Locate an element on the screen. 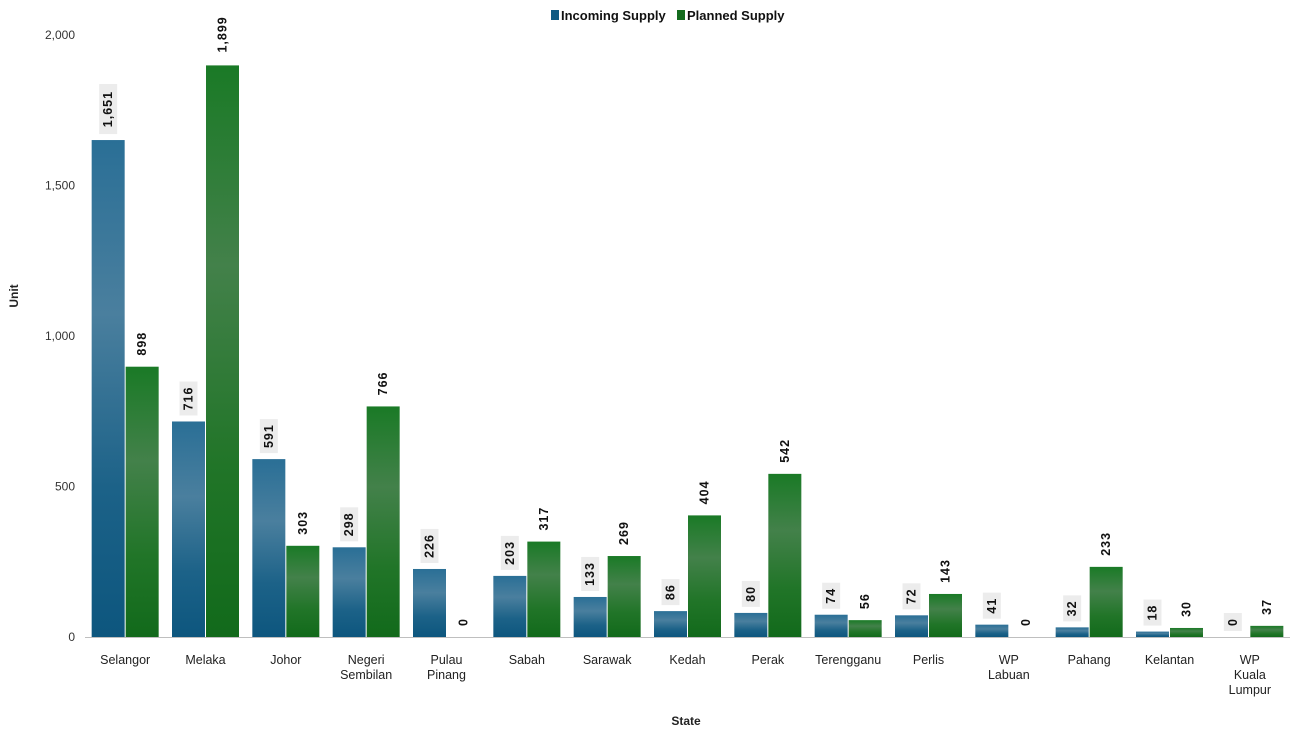 The width and height of the screenshot is (1293, 733). x-tick-label: Terengganu is located at coordinates (848, 660).